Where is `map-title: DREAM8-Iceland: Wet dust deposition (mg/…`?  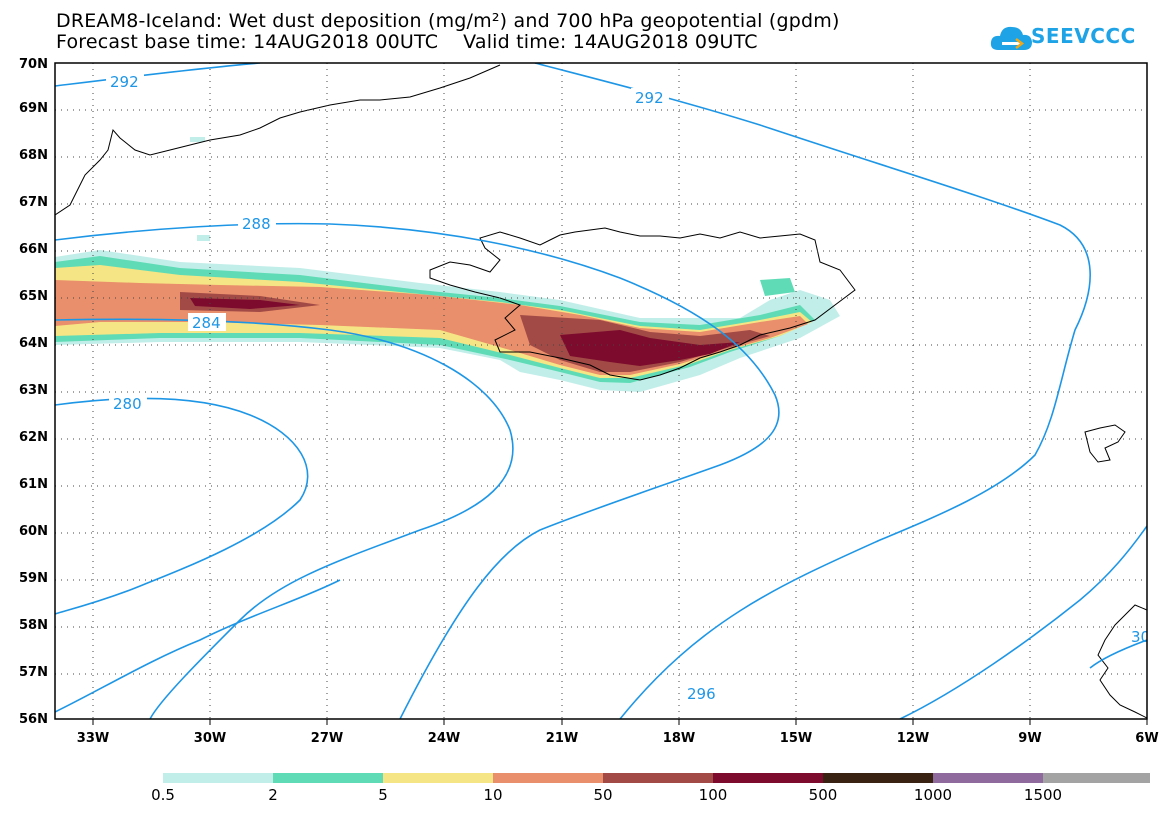
map-title: DREAM8-Iceland: Wet dust deposition (mg/… is located at coordinates (448, 21).